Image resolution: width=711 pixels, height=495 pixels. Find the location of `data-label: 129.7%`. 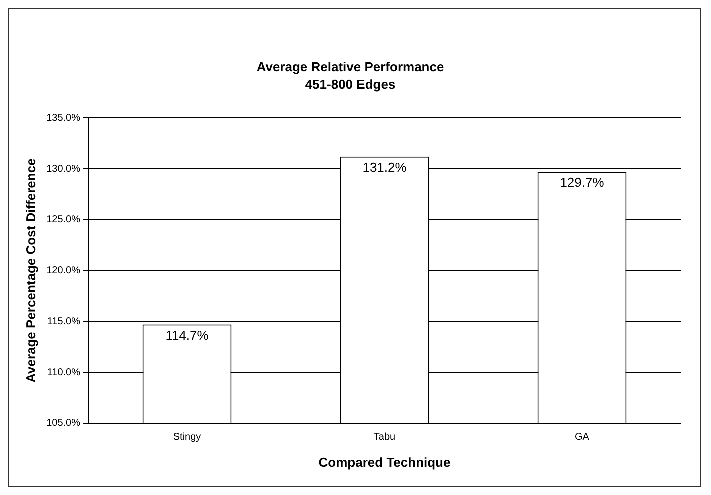

data-label: 129.7% is located at coordinates (582, 182).